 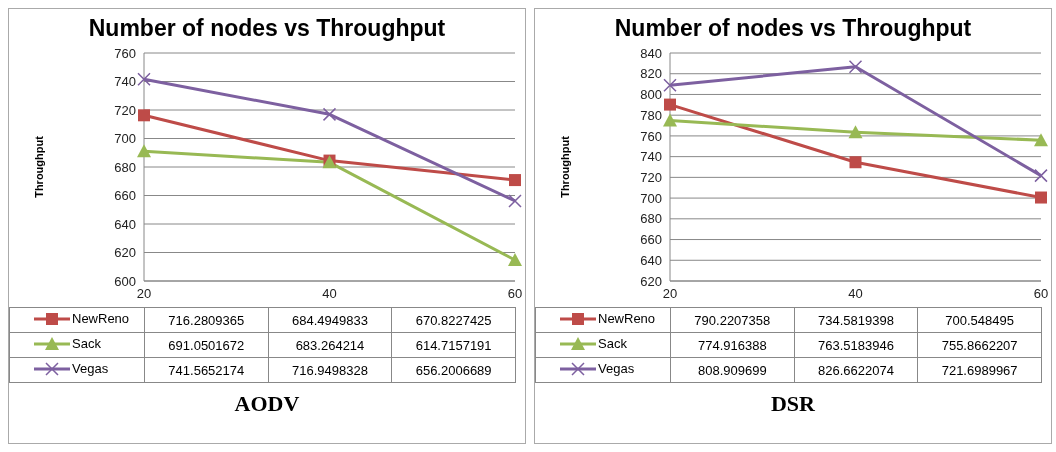 I want to click on text: AODV, so click(x=267, y=404).